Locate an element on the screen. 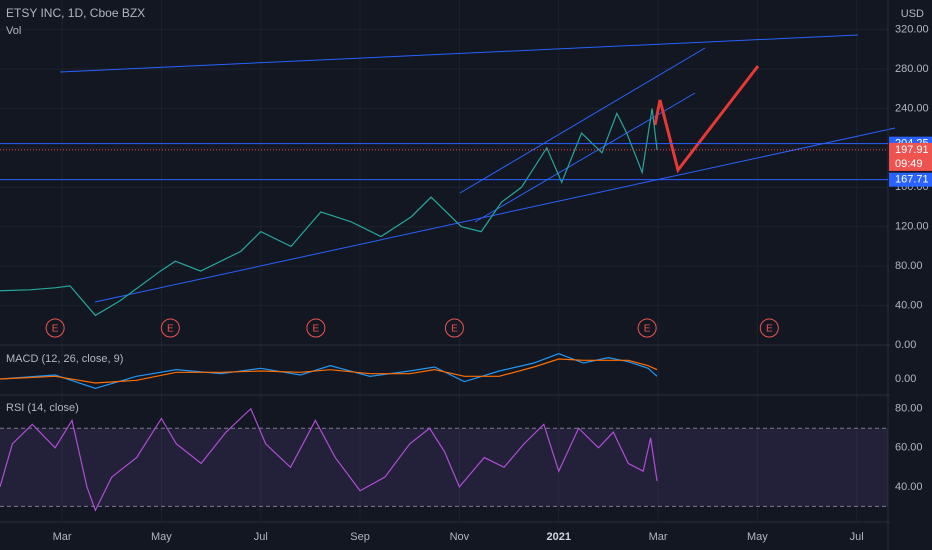  price-badge-label: 167.71 is located at coordinates (912, 180).